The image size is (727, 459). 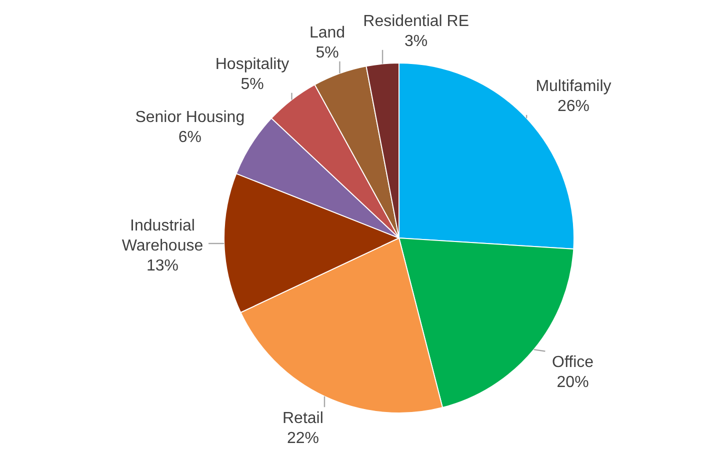 I want to click on slice-label: Multifamily, so click(x=574, y=86).